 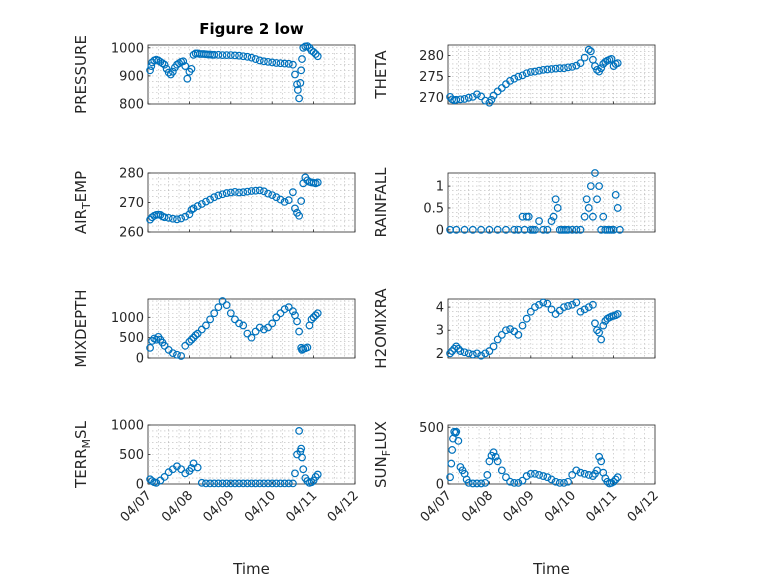 I want to click on rainfall-ylabel: RAINFALL, so click(x=381, y=202).